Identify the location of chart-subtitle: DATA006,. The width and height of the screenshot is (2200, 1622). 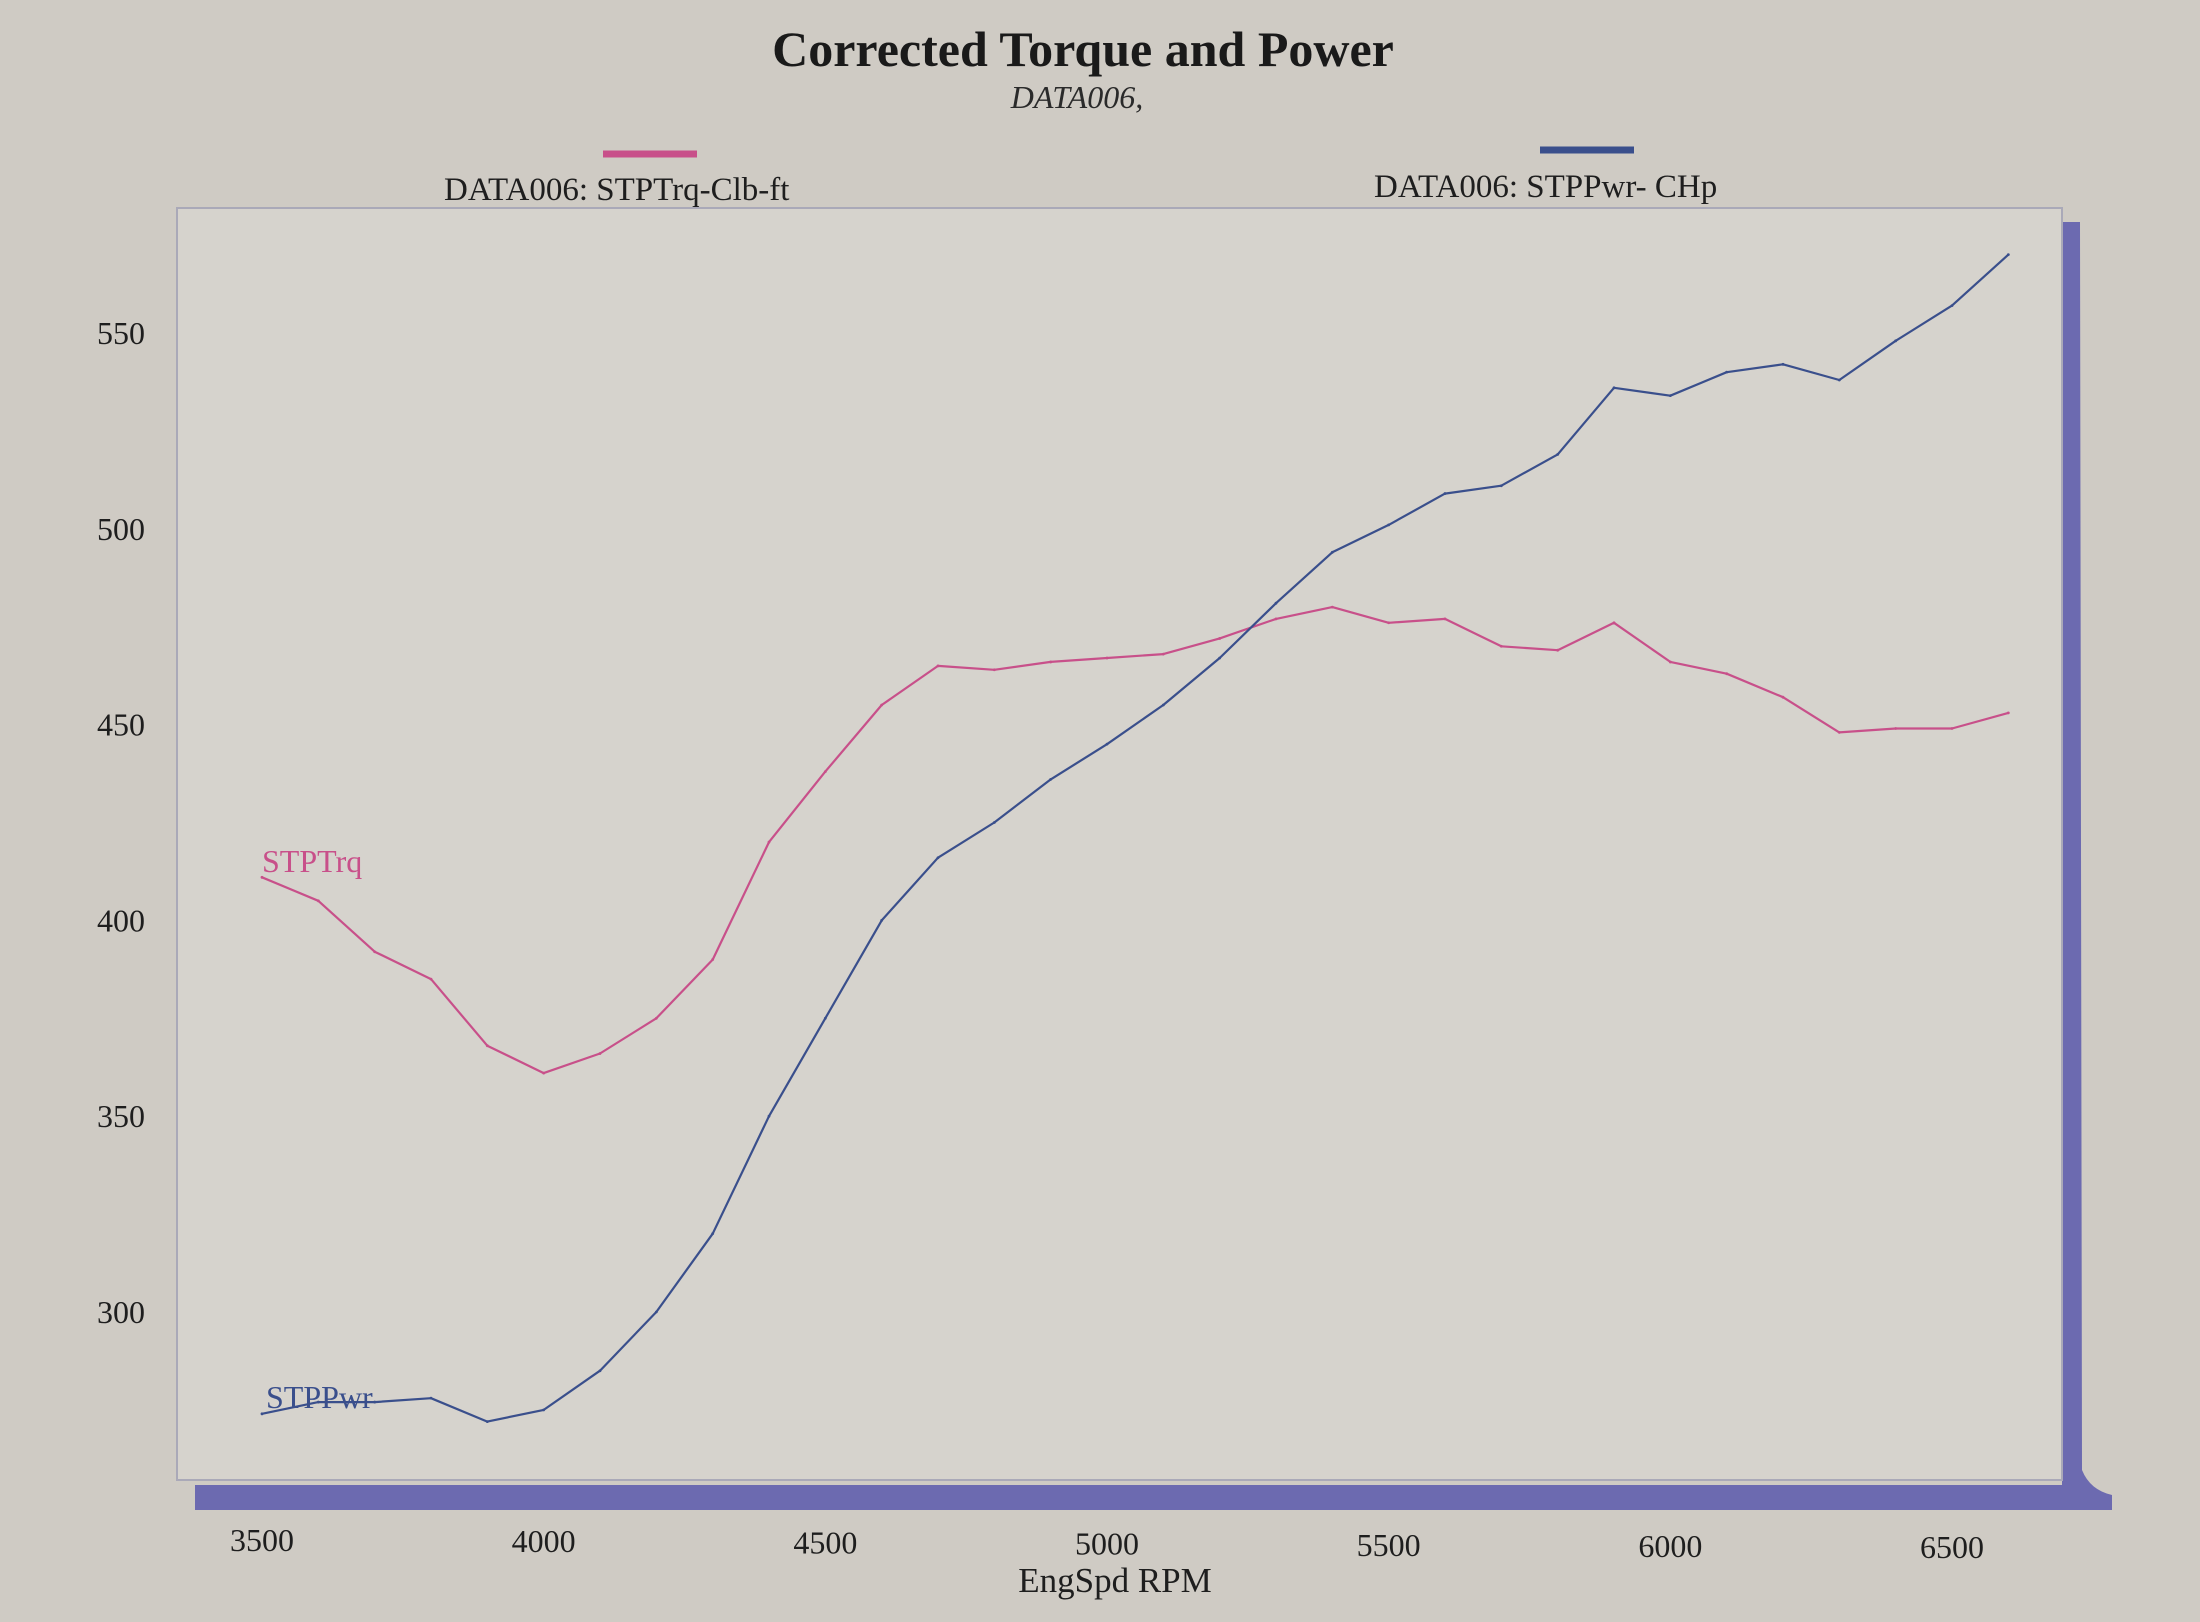
(1076, 97).